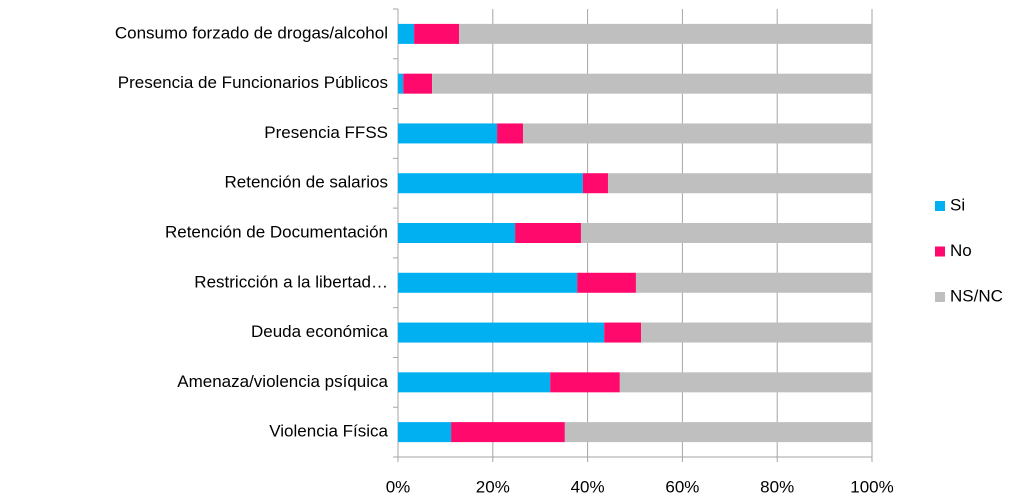 The image size is (1027, 501). I want to click on legend-label: NS/NC, so click(976, 295).